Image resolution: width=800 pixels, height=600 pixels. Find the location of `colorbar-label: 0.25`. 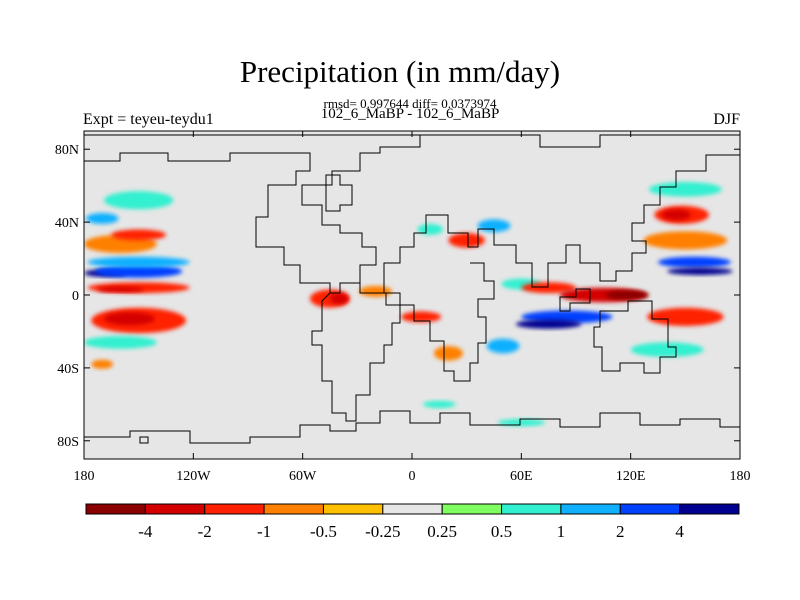

colorbar-label: 0.25 is located at coordinates (442, 531).